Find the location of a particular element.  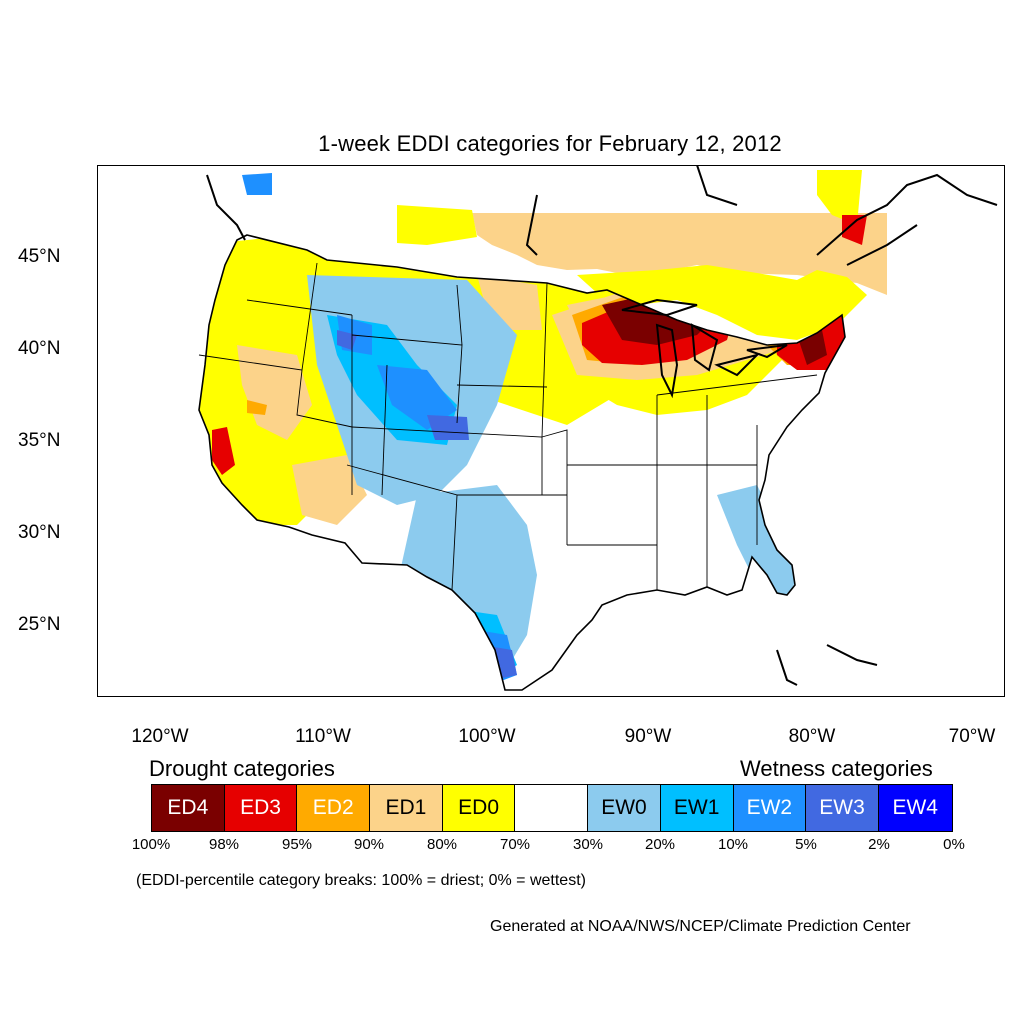

legend-box-ed4: ED4 is located at coordinates (188, 808).